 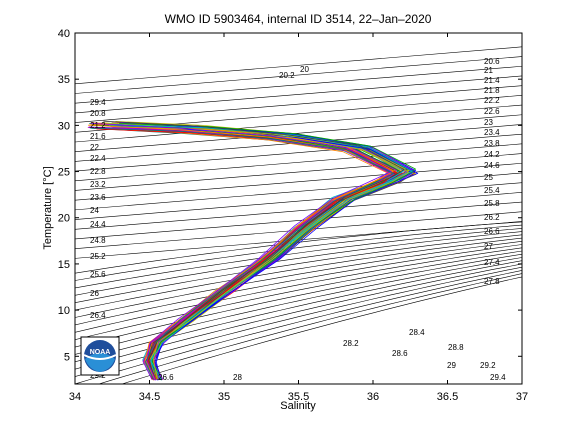 What do you see at coordinates (488, 365) in the screenshot?
I see `contour-label-bottom: 29.2` at bounding box center [488, 365].